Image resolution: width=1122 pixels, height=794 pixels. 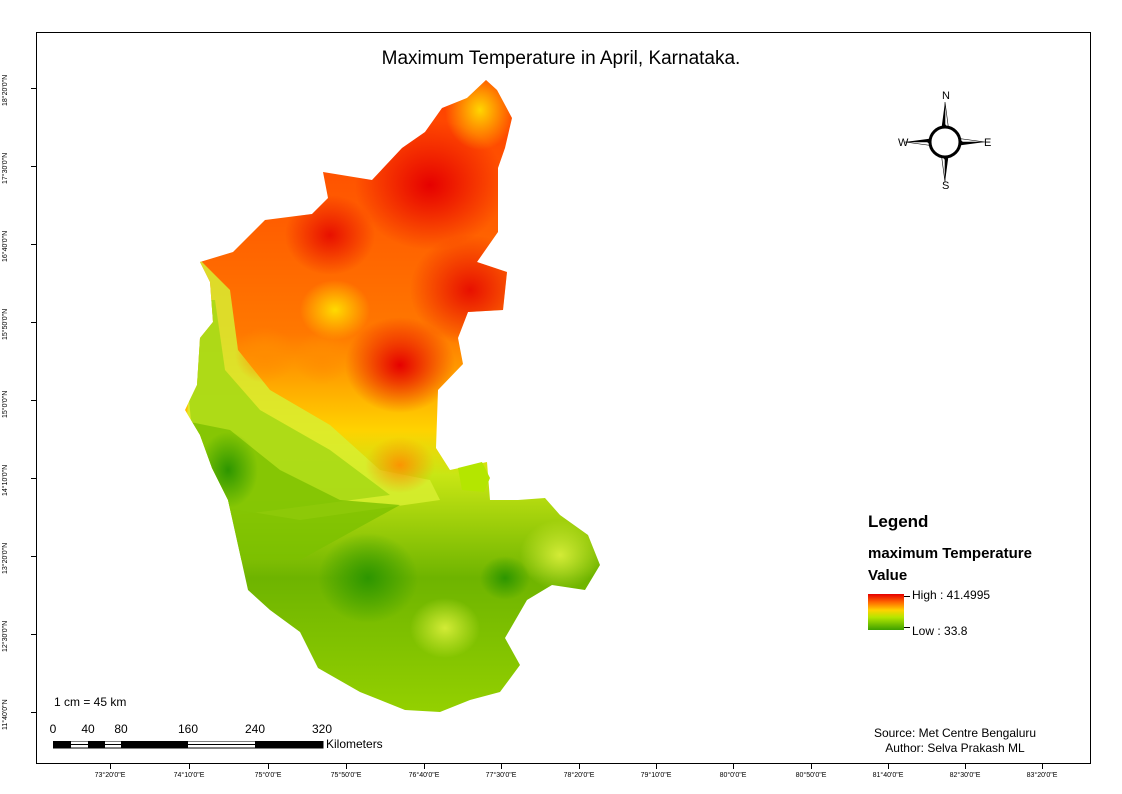 I want to click on legend-color-ramp, so click(x=886, y=612).